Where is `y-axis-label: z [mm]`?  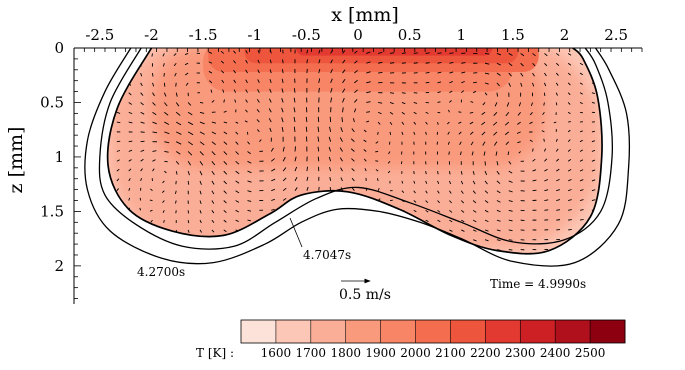
y-axis-label: z [mm] is located at coordinates (16, 160).